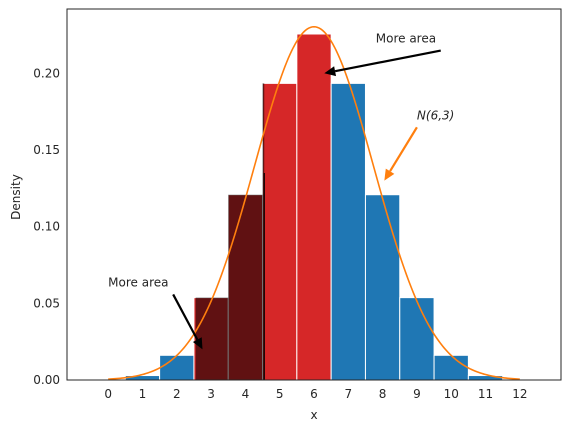  Describe the element at coordinates (417, 339) in the screenshot. I see `bar-x9` at that location.